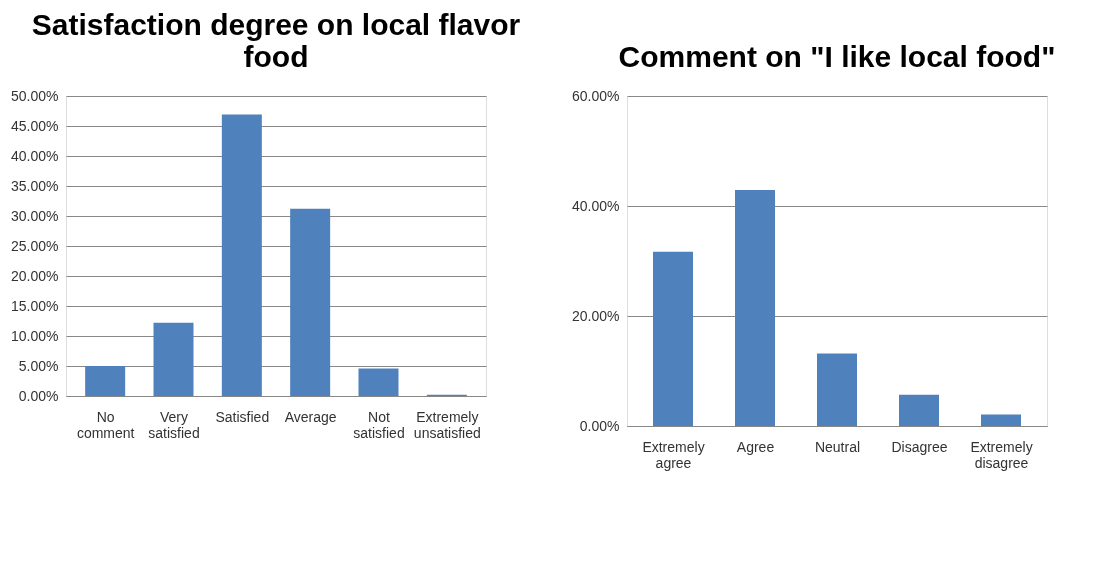 This screenshot has height=572, width=1099. Describe the element at coordinates (38, 365) in the screenshot. I see `y-tick-label: 5.00%` at that location.